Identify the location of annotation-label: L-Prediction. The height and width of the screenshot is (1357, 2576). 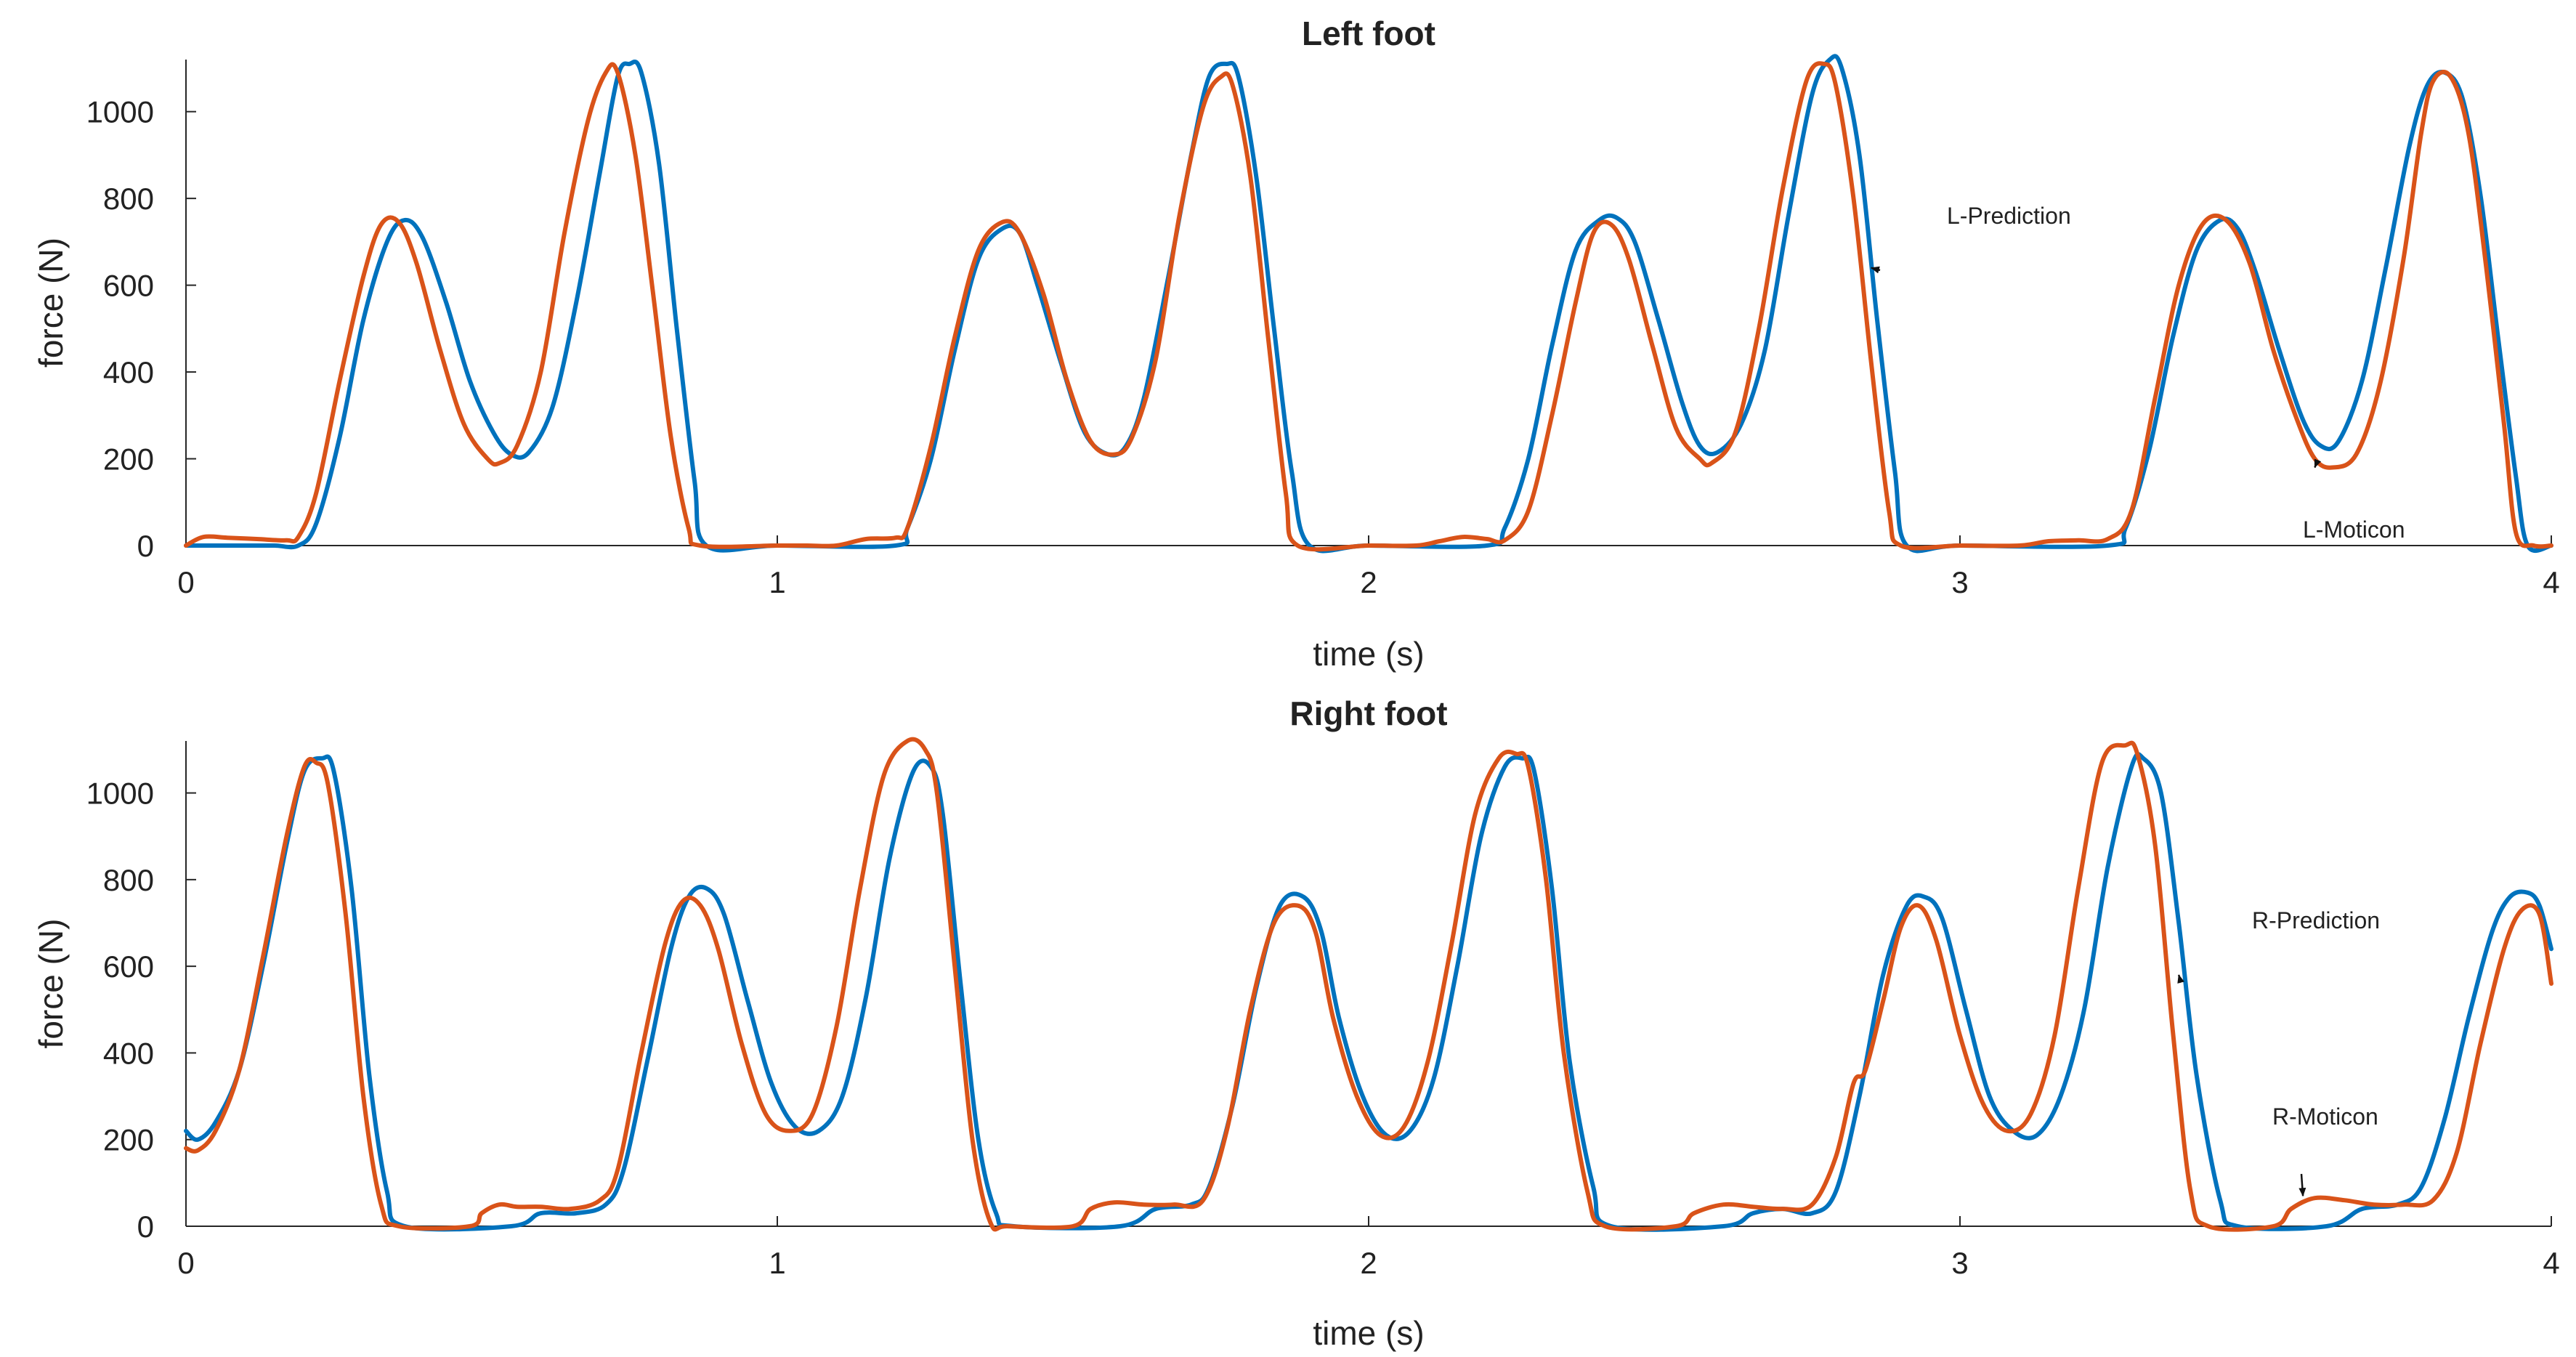
(2009, 216).